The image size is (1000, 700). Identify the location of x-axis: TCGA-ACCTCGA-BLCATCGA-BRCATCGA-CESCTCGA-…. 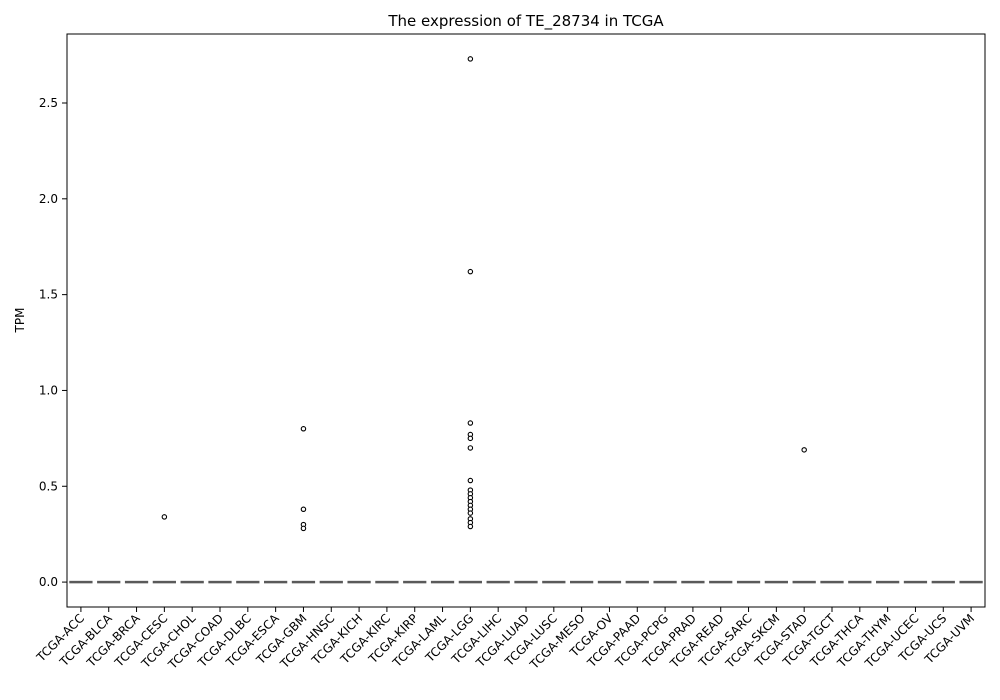
(505, 639).